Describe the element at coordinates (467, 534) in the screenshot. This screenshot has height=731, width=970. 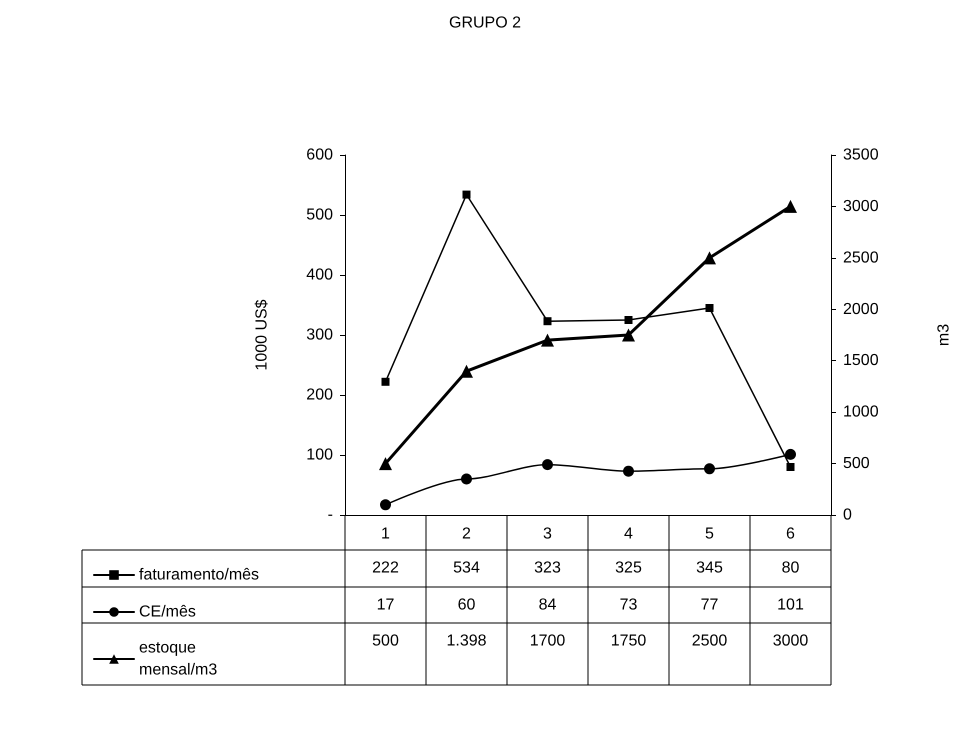
I see `x-tick-label: 2` at that location.